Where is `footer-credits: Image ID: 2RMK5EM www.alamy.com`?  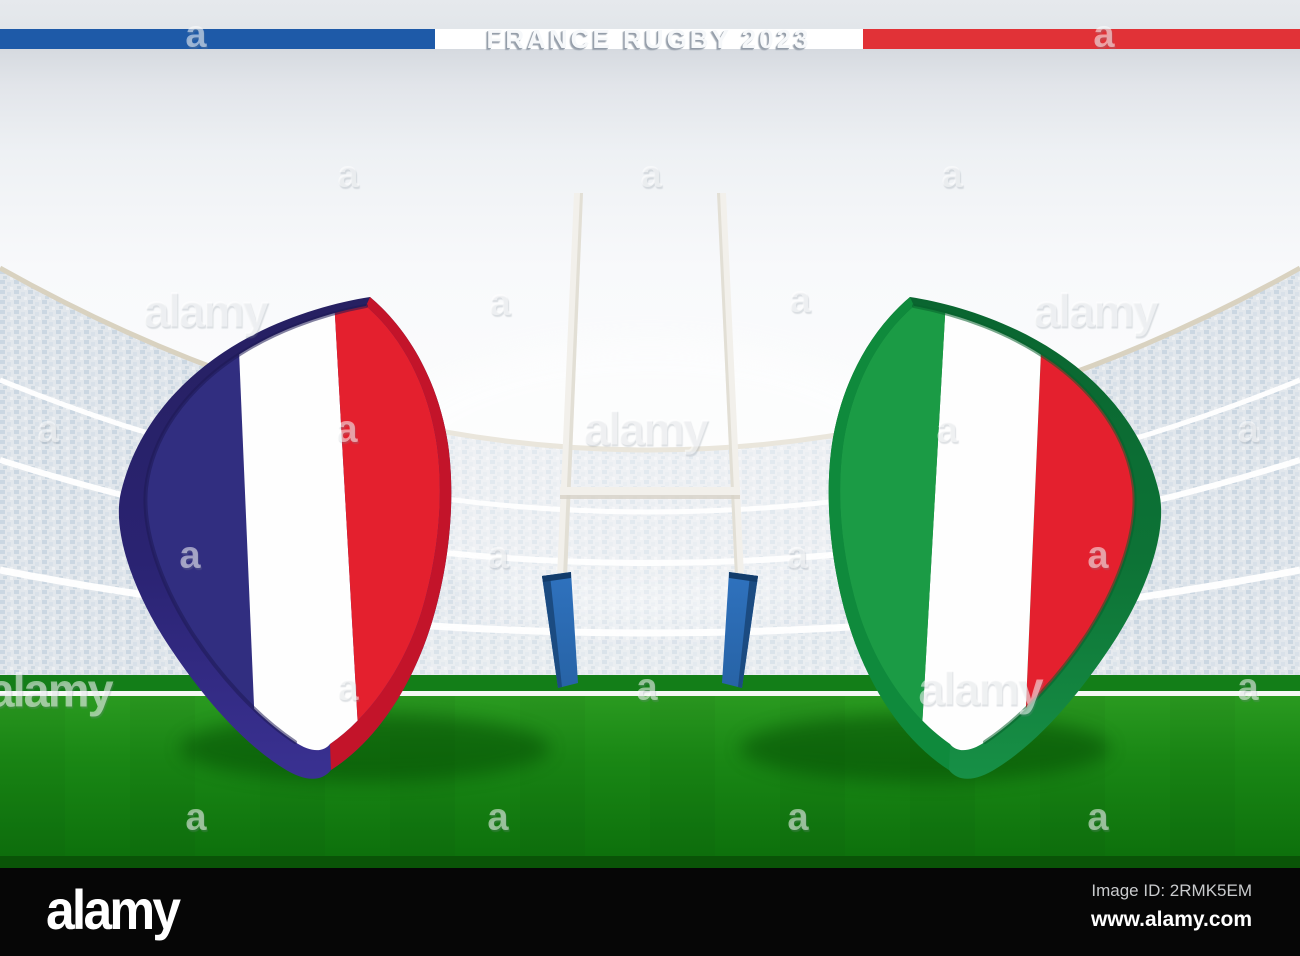 footer-credits: Image ID: 2RMK5EM www.alamy.com is located at coordinates (1171, 906).